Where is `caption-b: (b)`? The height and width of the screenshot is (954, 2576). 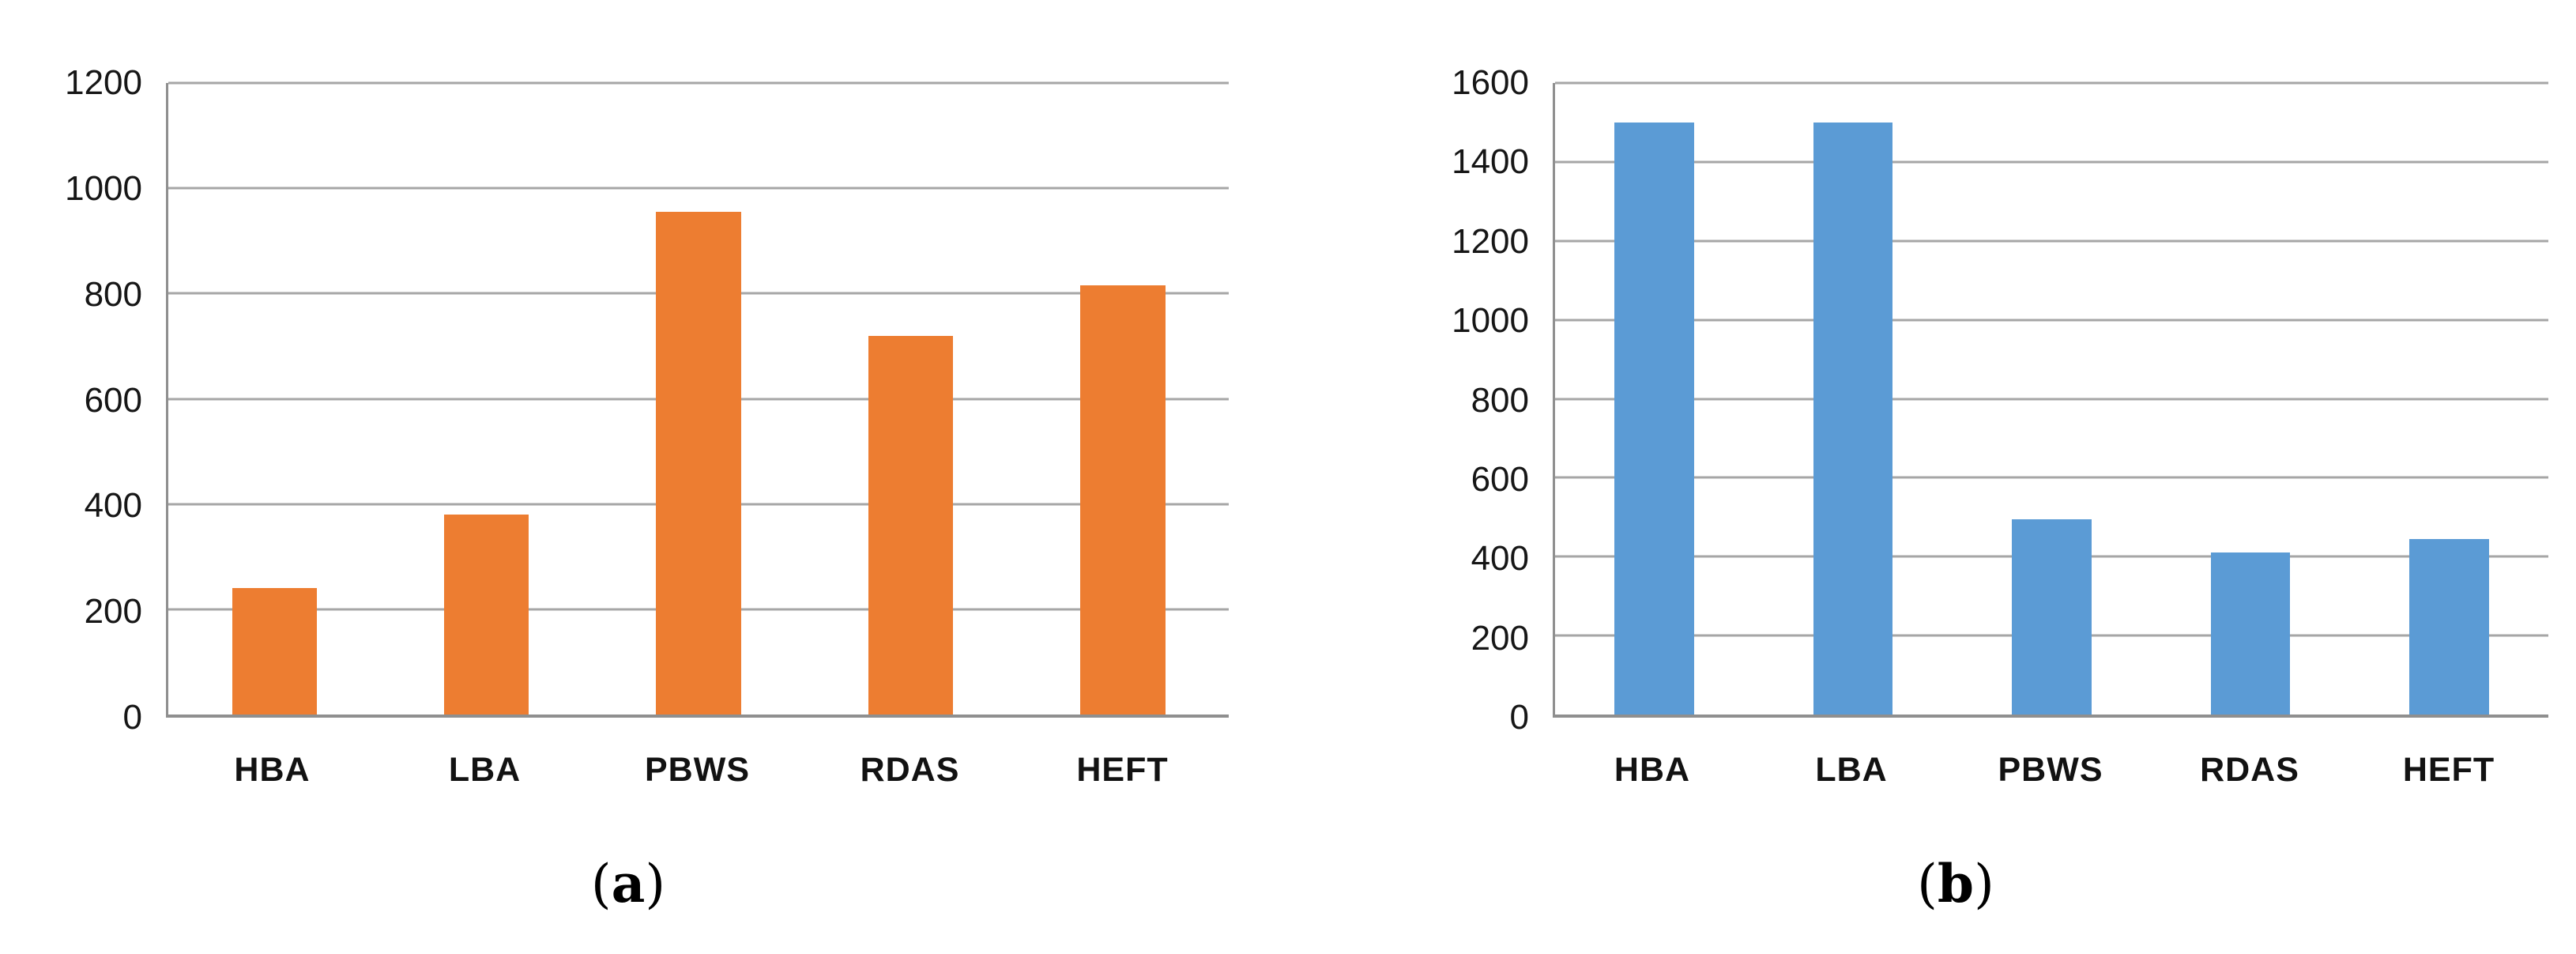
caption-b: (b) is located at coordinates (1955, 883).